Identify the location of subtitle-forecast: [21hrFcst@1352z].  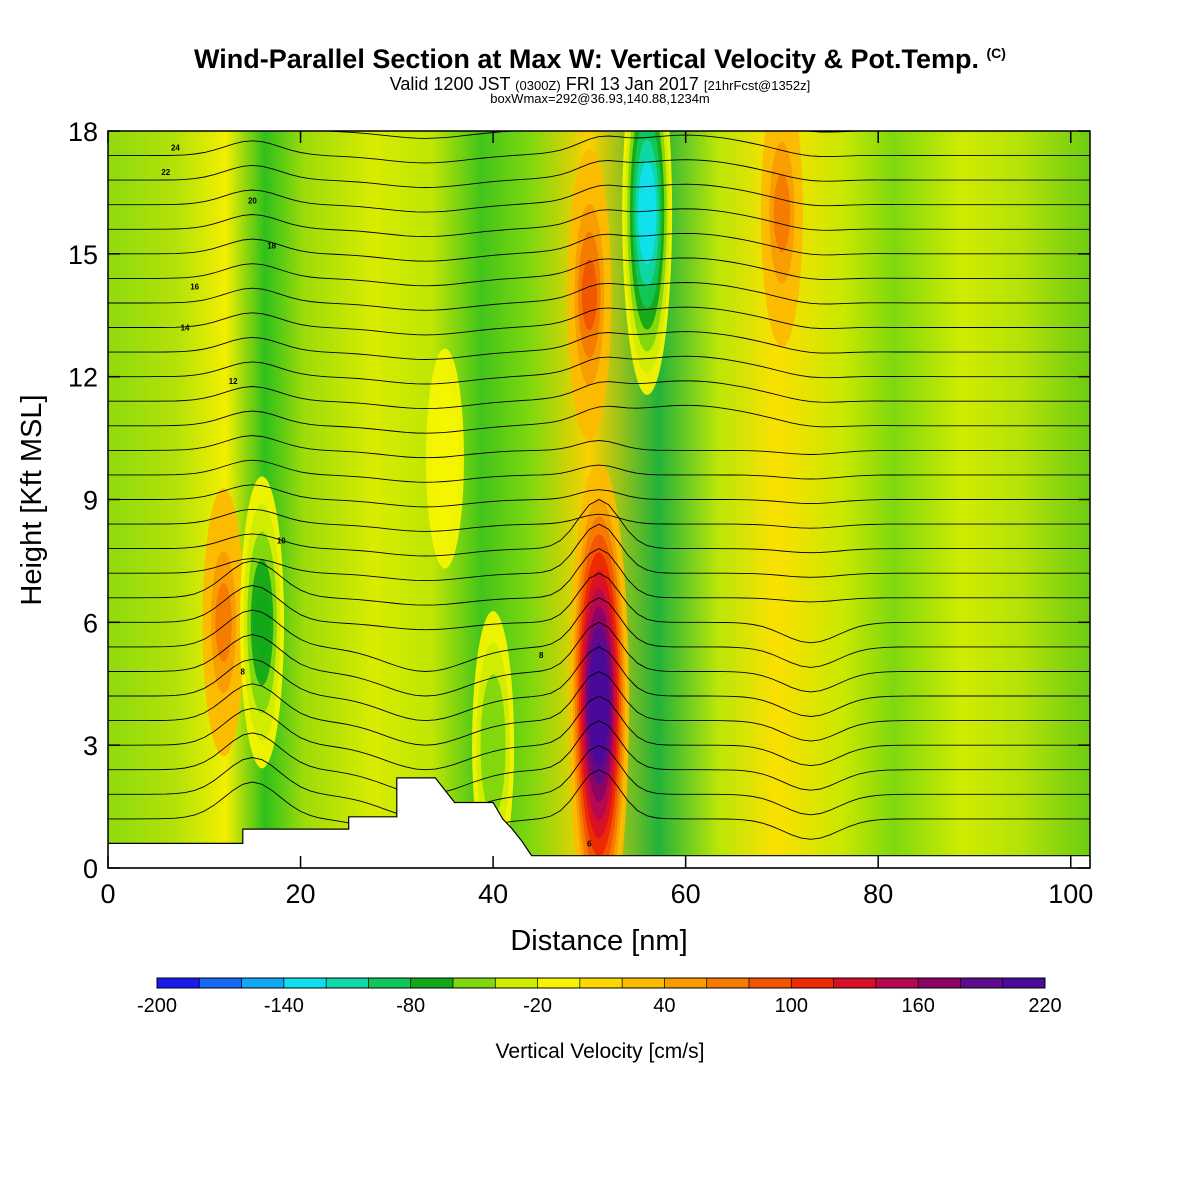
(757, 85).